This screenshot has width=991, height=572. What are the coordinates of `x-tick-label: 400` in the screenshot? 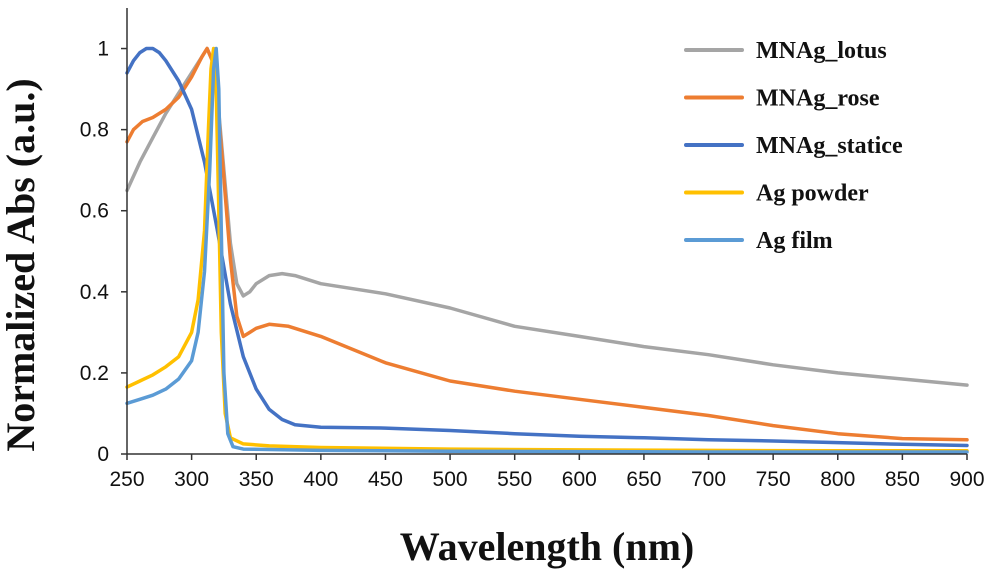 It's located at (320, 479).